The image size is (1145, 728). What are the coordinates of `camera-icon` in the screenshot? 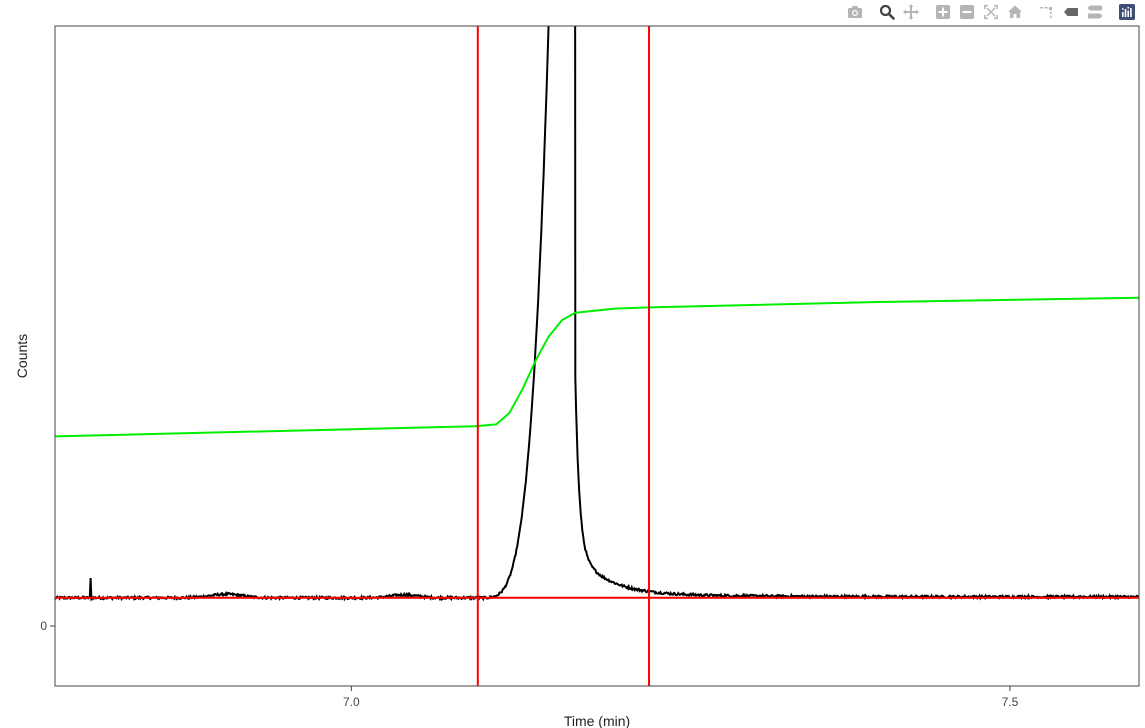 It's located at (855, 12).